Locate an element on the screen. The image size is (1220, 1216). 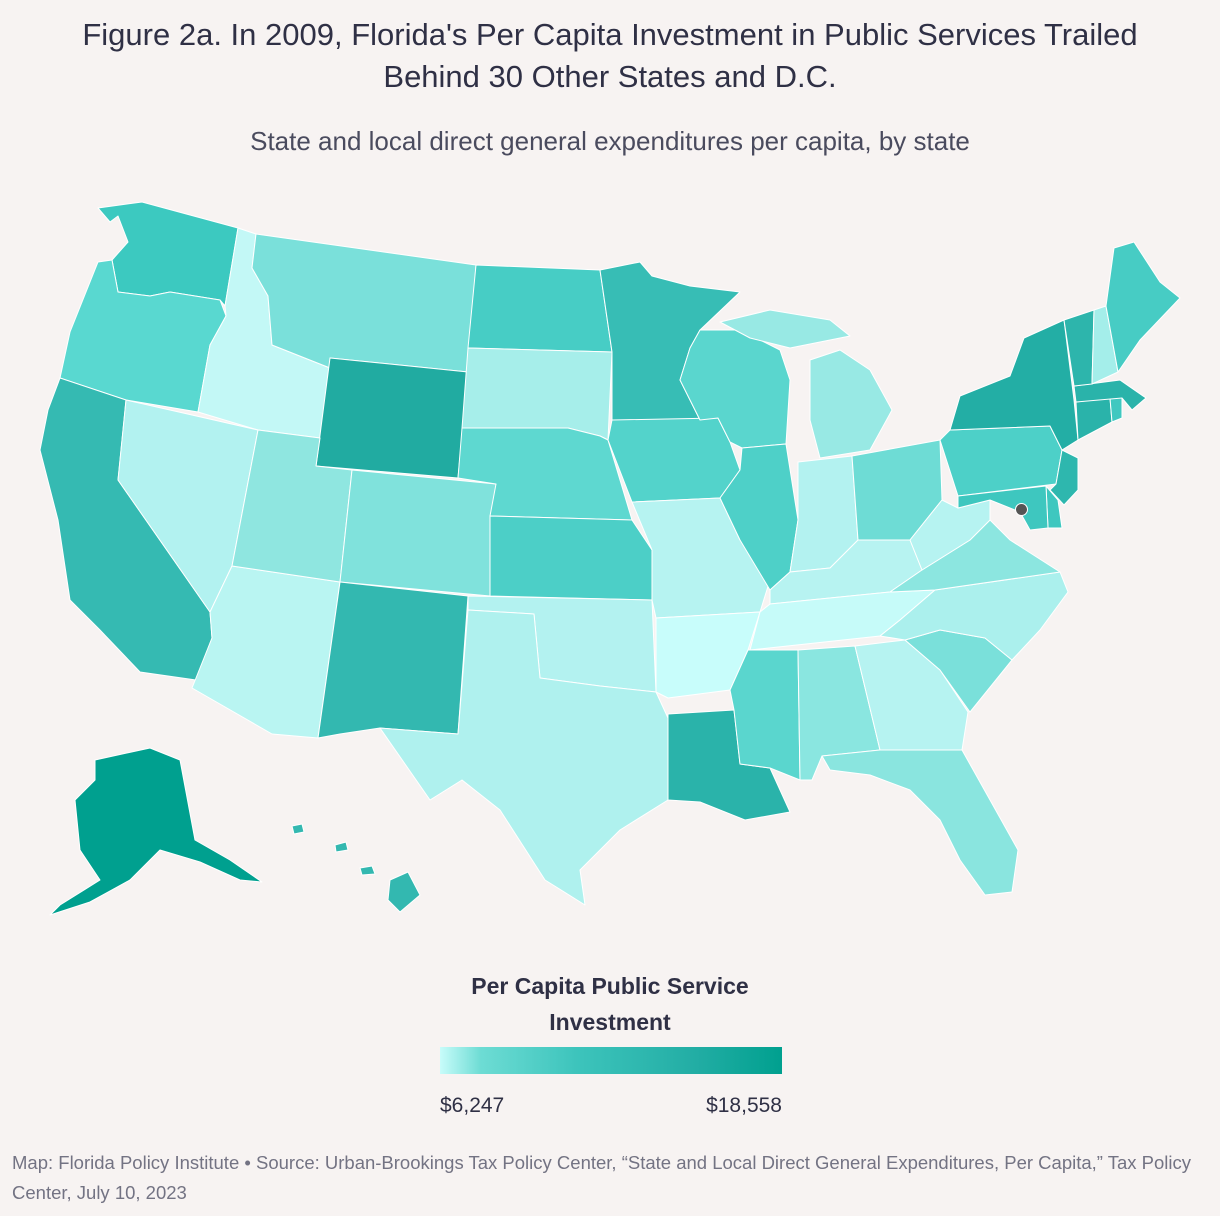
state-ny is located at coordinates (1014, 385).